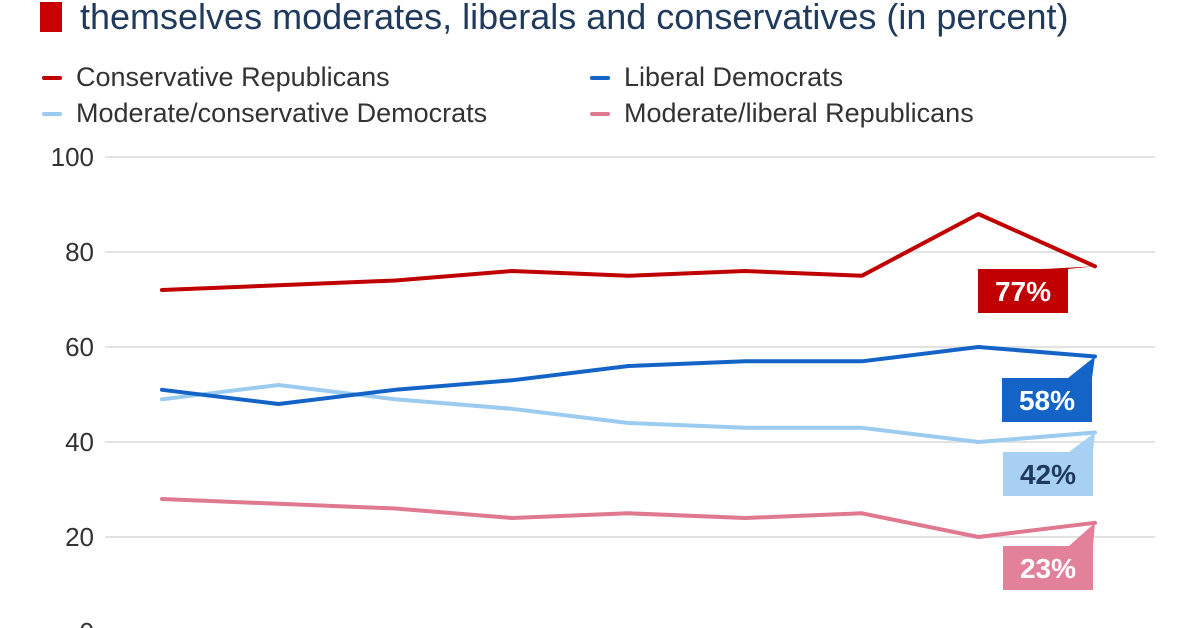 The width and height of the screenshot is (1196, 628). I want to click on legend-label: Moderate/conservative Democrats, so click(282, 113).